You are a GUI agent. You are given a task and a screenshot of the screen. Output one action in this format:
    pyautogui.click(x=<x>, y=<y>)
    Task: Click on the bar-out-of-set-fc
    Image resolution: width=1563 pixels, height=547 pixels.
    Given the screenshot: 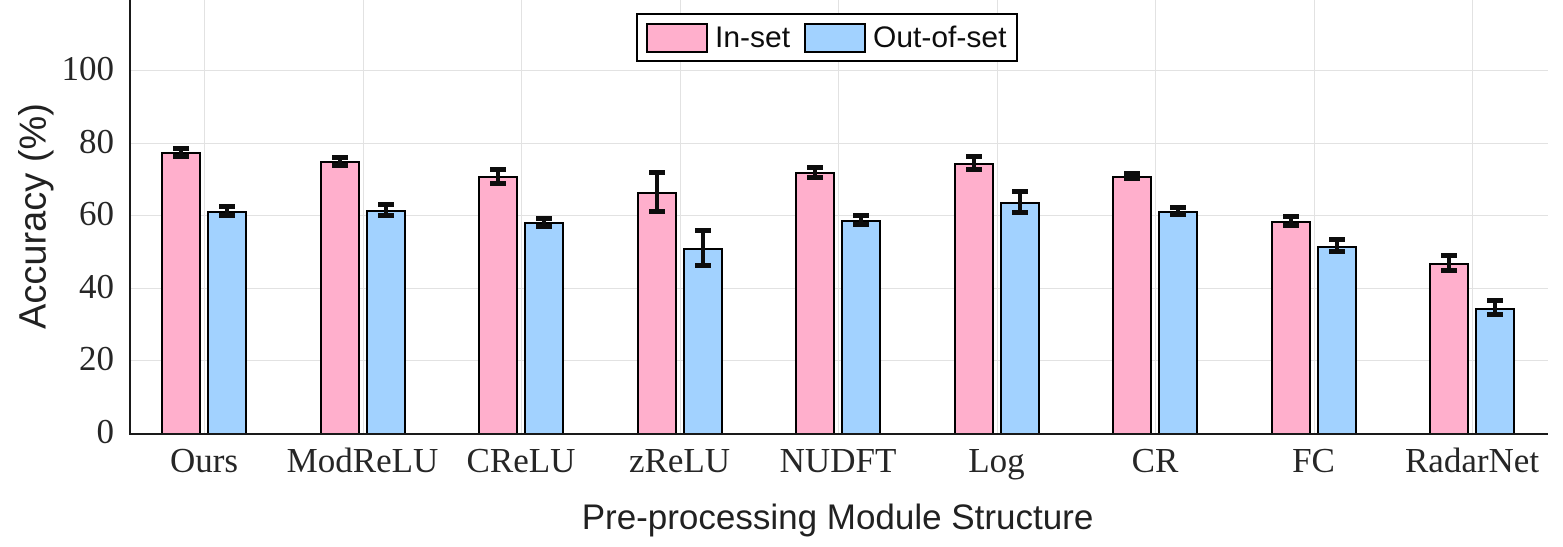 What is the action you would take?
    pyautogui.click(x=1336, y=339)
    